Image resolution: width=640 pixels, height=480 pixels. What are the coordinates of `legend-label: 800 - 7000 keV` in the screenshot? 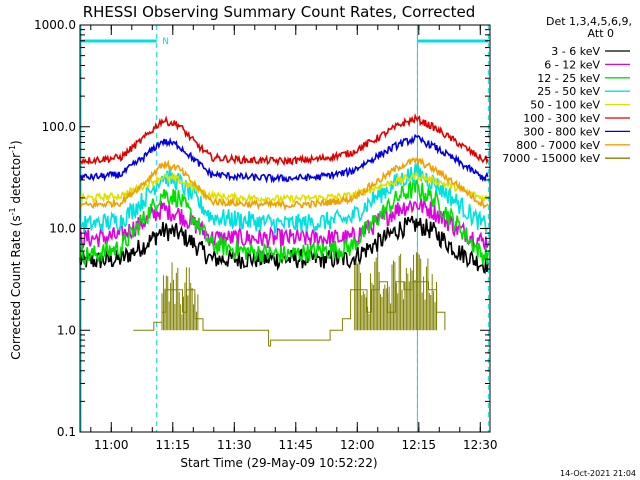 It's located at (558, 145).